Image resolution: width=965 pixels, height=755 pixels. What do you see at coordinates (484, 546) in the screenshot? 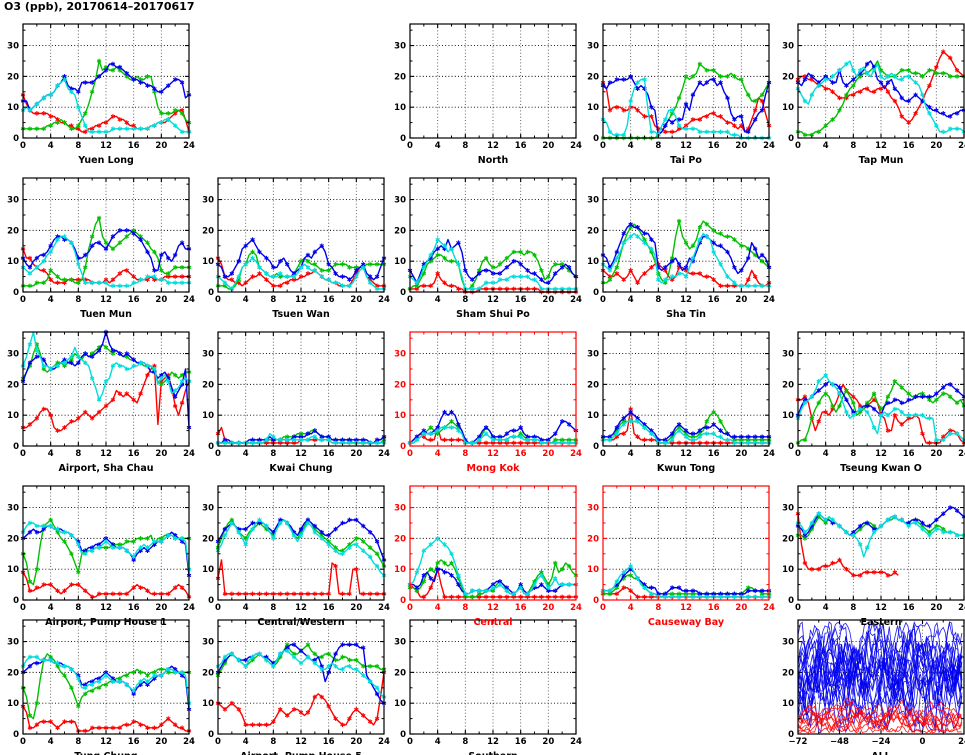
I see `plot-panel-central: 0 4 8 12 16 20 24 0 10 20 30` at bounding box center [484, 546].